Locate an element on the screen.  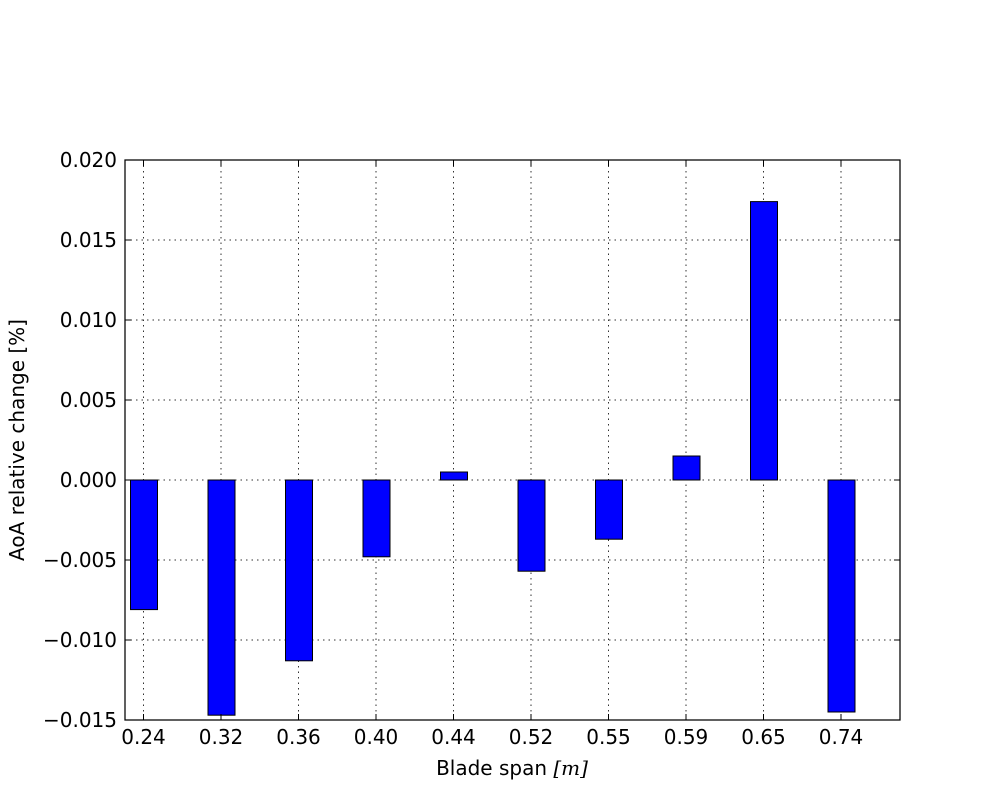
bar-0.65 is located at coordinates (764, 341).